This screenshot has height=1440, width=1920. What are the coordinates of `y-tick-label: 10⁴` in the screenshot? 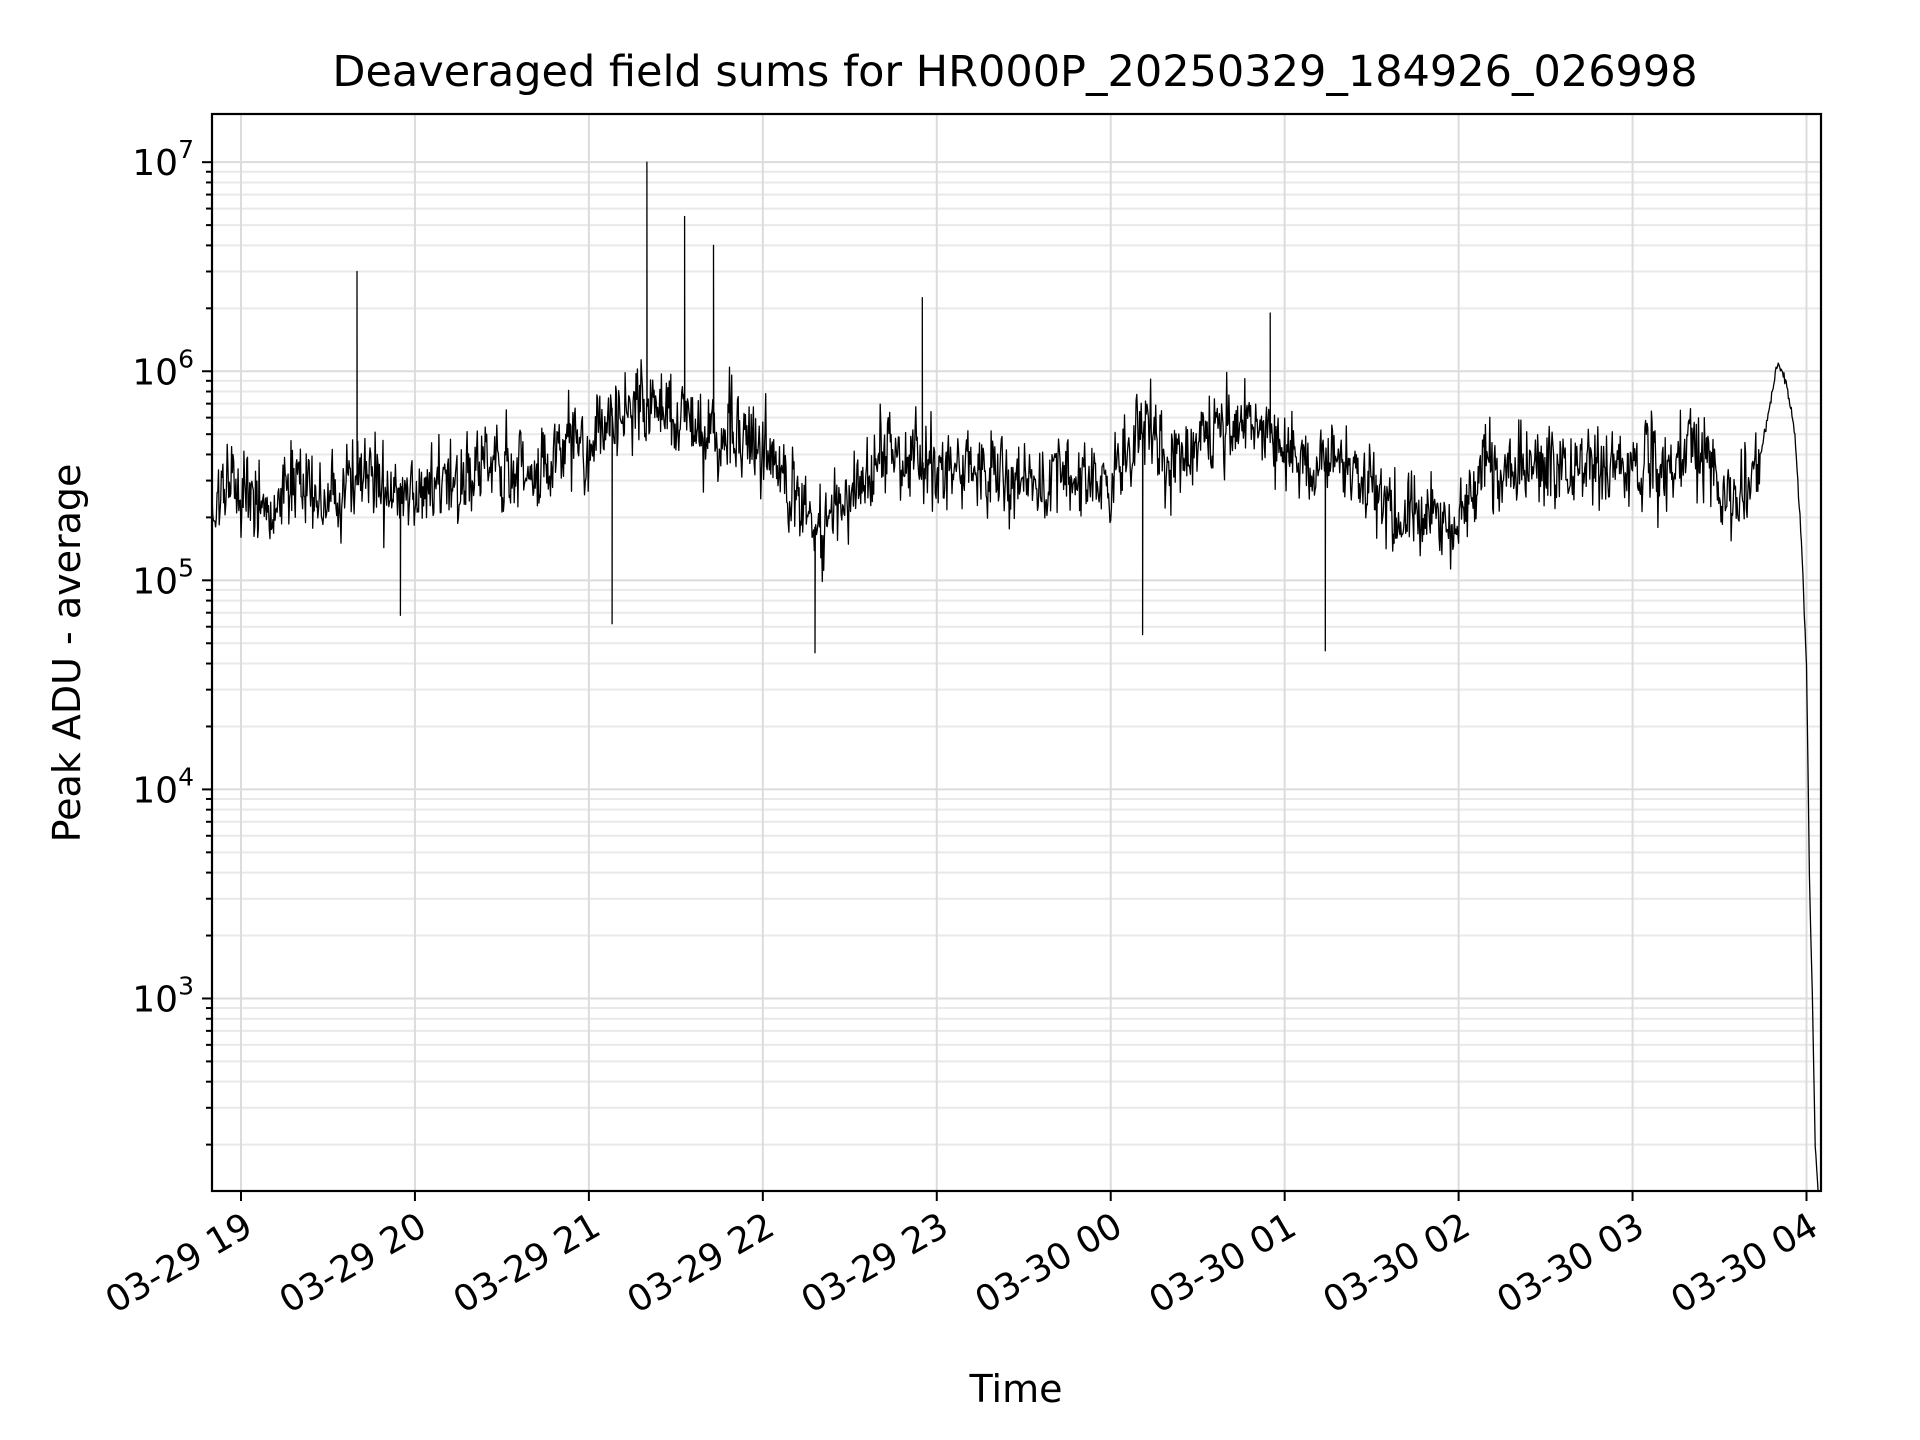 It's located at (163, 786).